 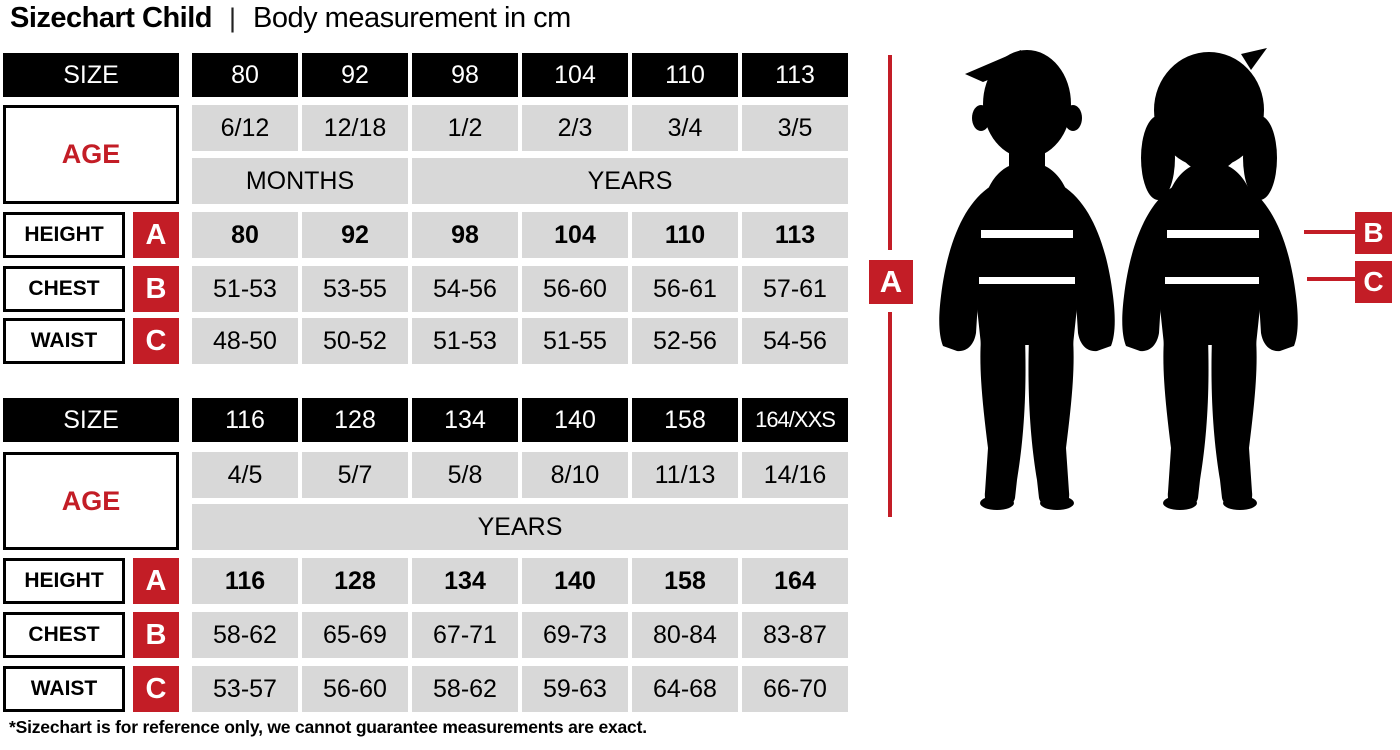 What do you see at coordinates (685, 341) in the screenshot?
I see `waist-cell: 52-56` at bounding box center [685, 341].